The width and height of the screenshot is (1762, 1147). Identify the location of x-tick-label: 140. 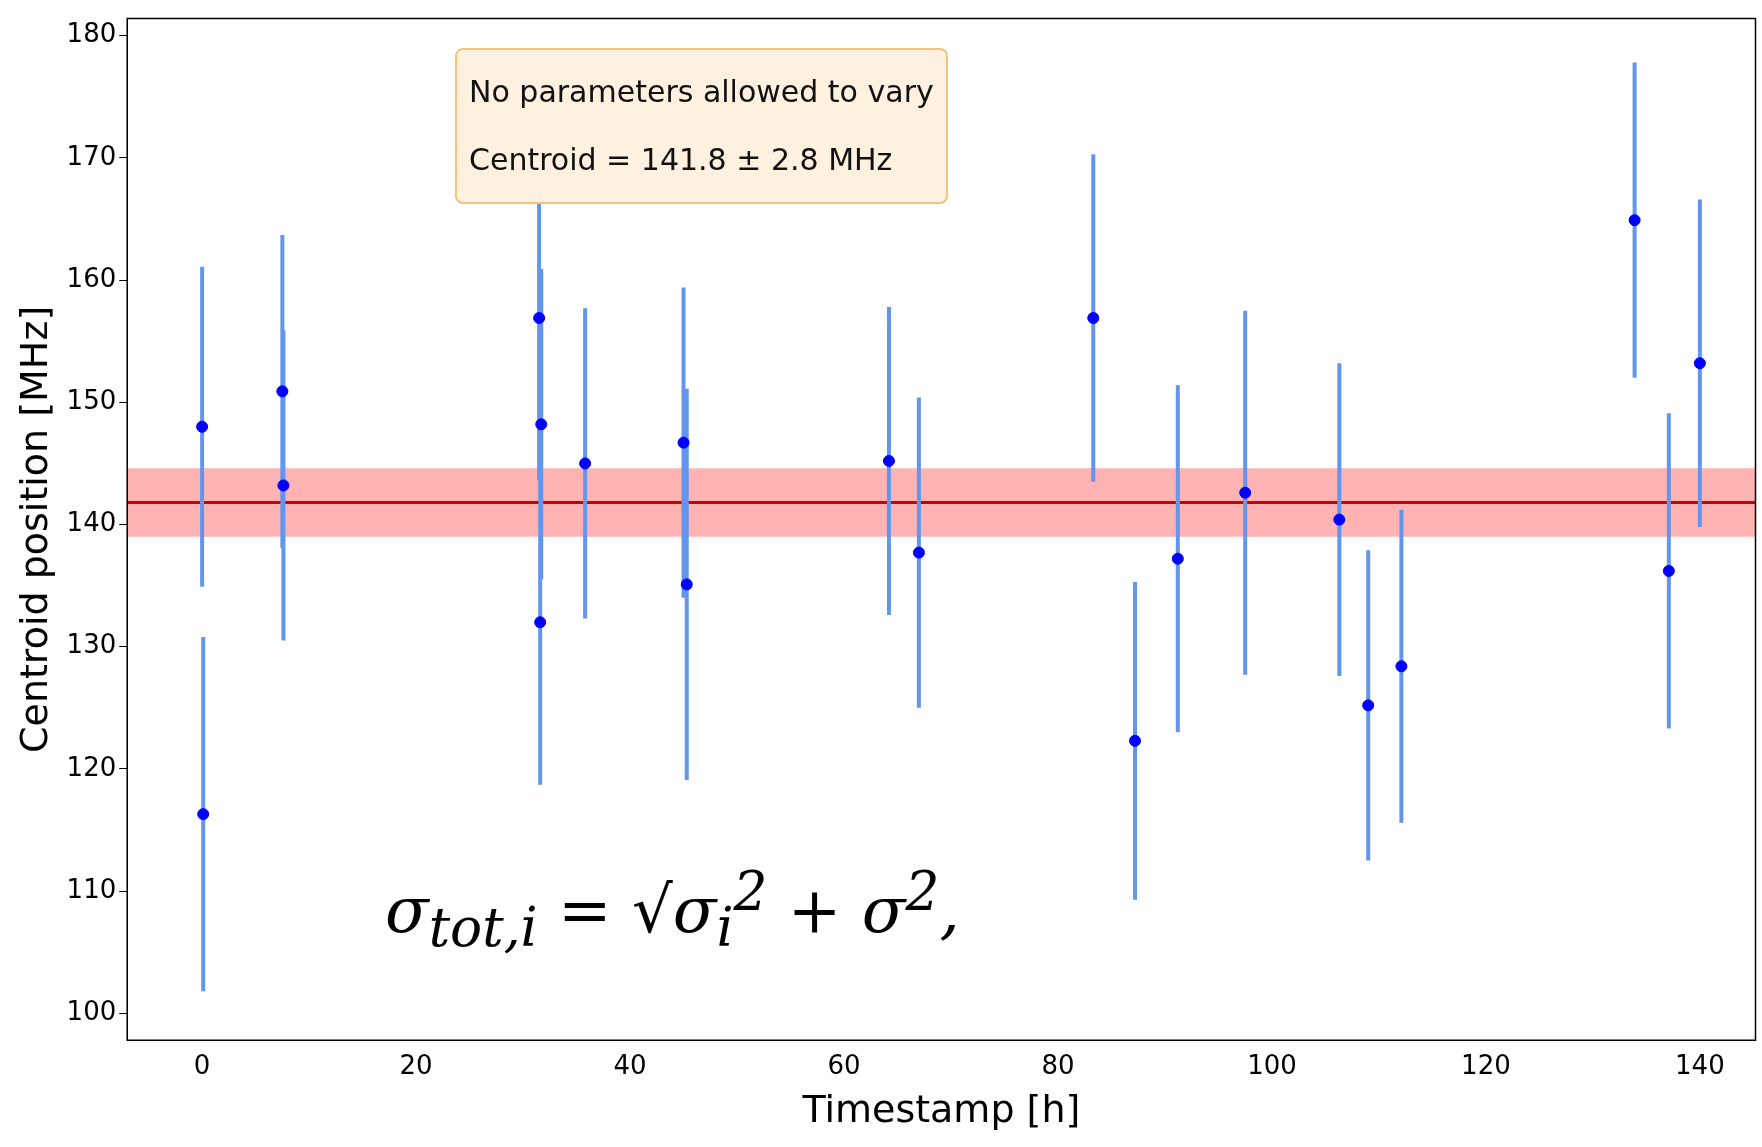
(1700, 1064).